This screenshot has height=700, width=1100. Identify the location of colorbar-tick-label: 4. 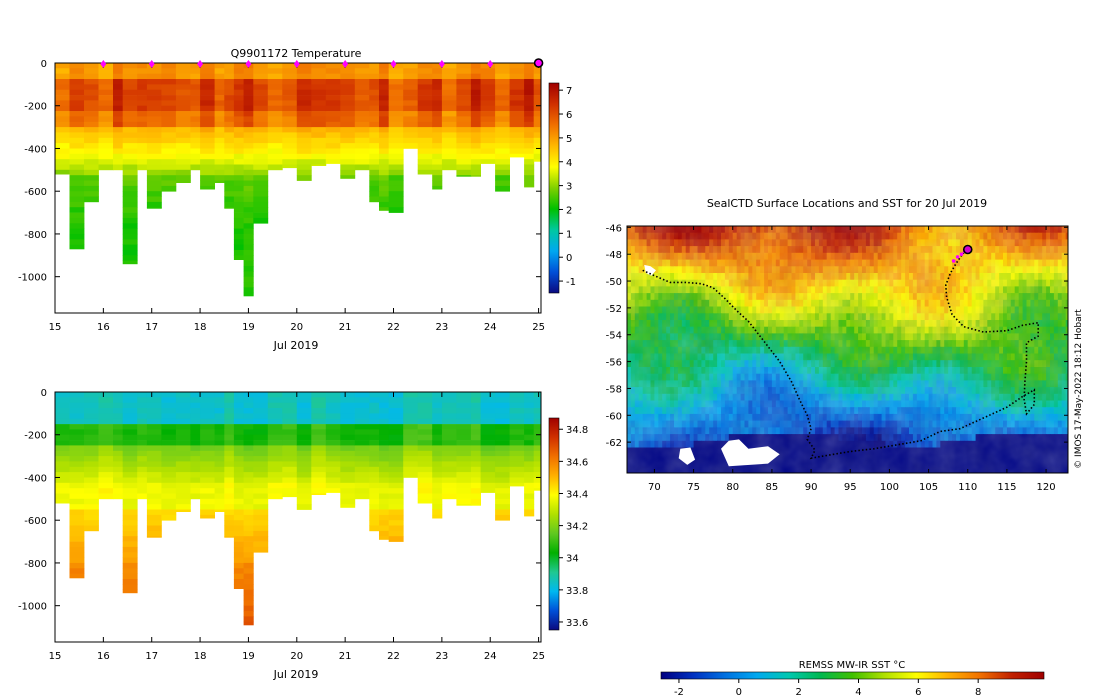
(569, 163).